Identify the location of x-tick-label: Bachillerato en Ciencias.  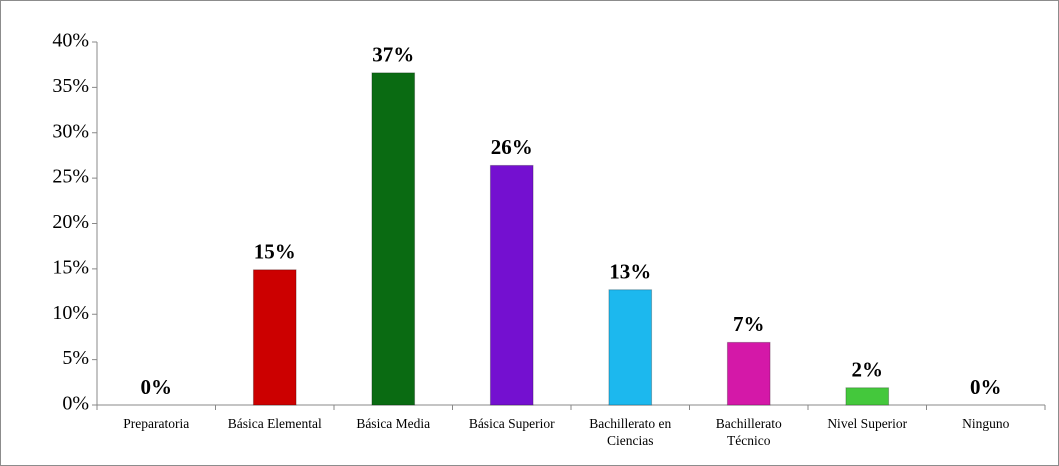
(630, 432).